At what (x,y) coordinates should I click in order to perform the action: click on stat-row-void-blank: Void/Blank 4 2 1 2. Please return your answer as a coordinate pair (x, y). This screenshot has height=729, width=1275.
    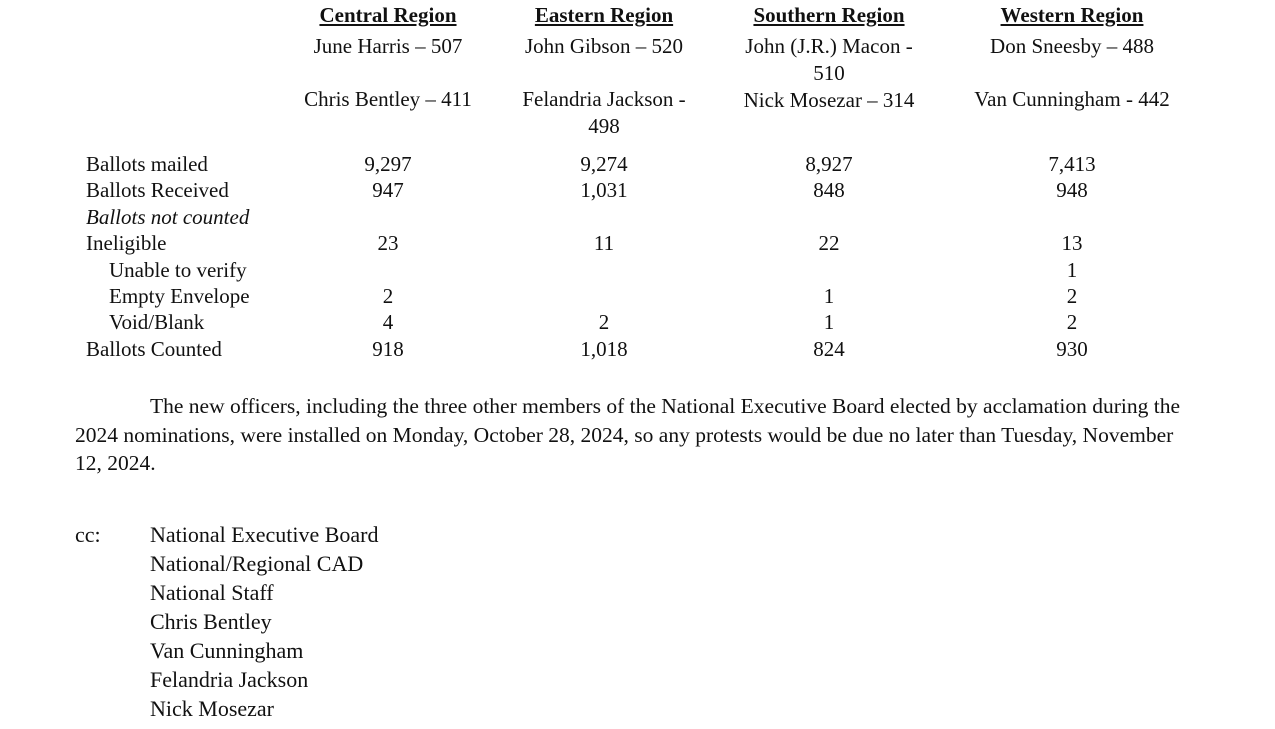
    Looking at the image, I should click on (637, 322).